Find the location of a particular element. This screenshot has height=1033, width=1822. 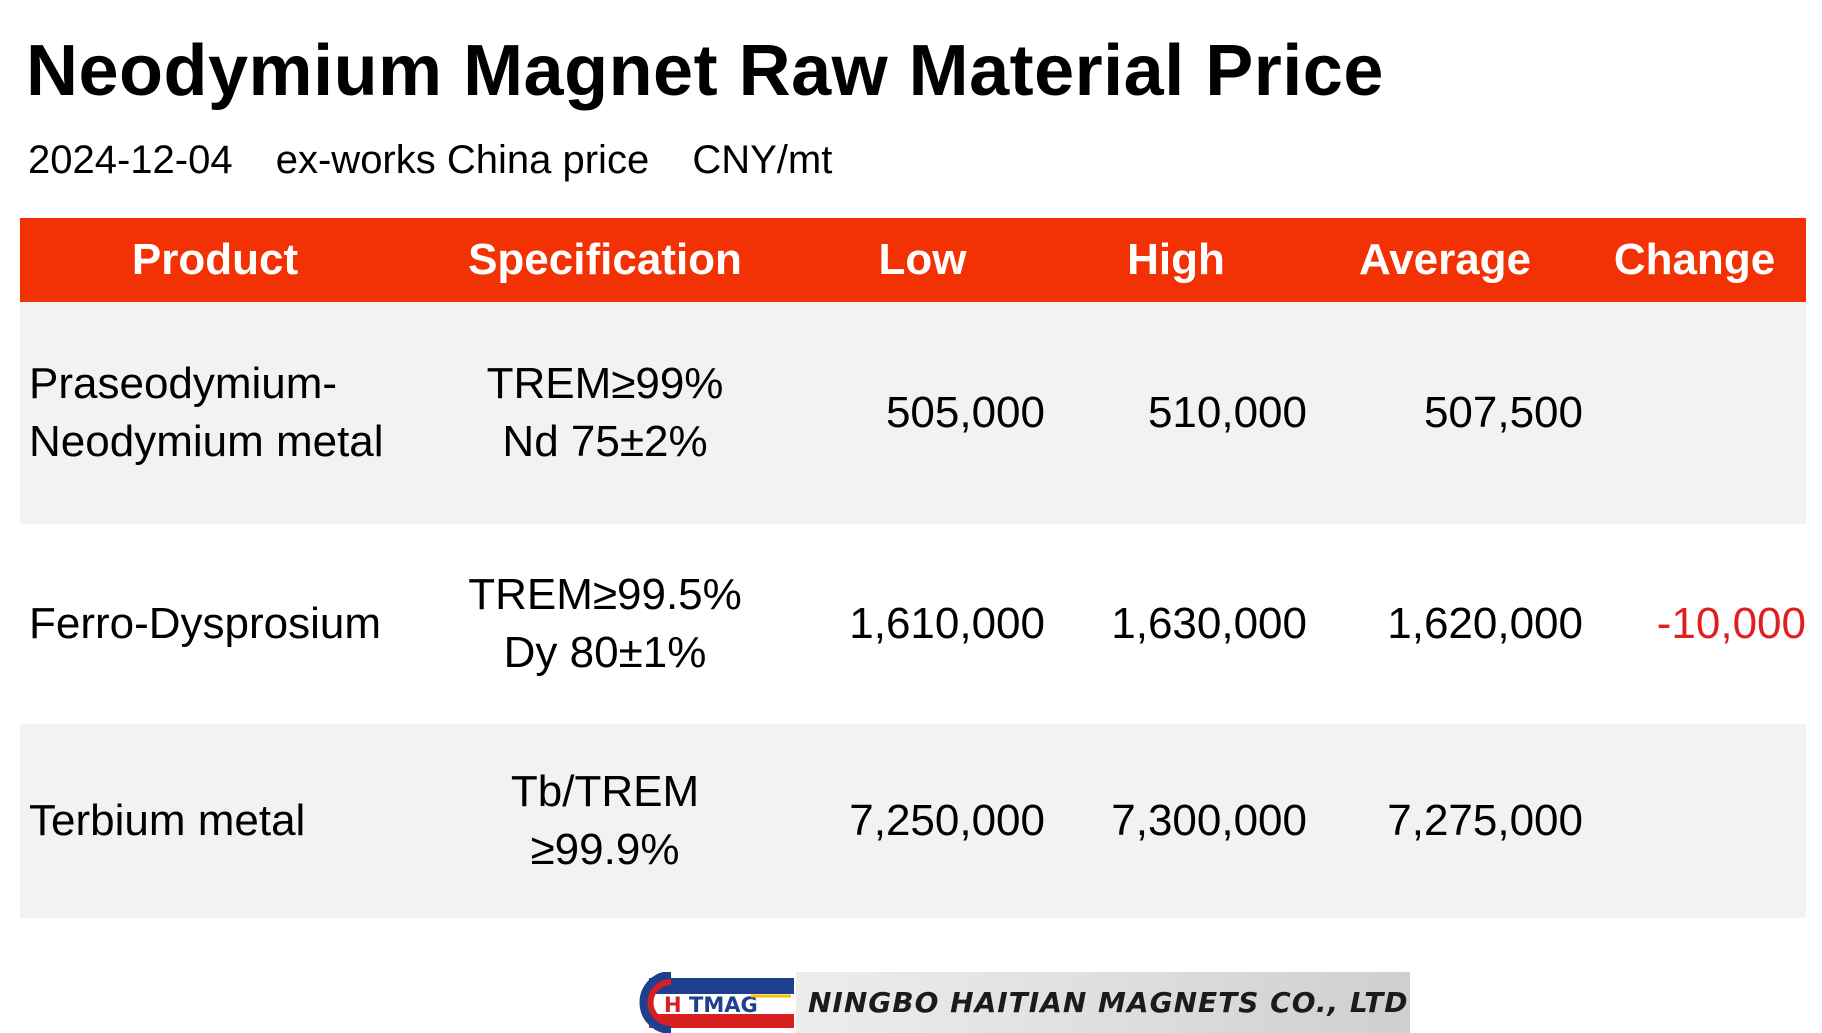

specification-line: Dy 80±1% is located at coordinates (605, 652).